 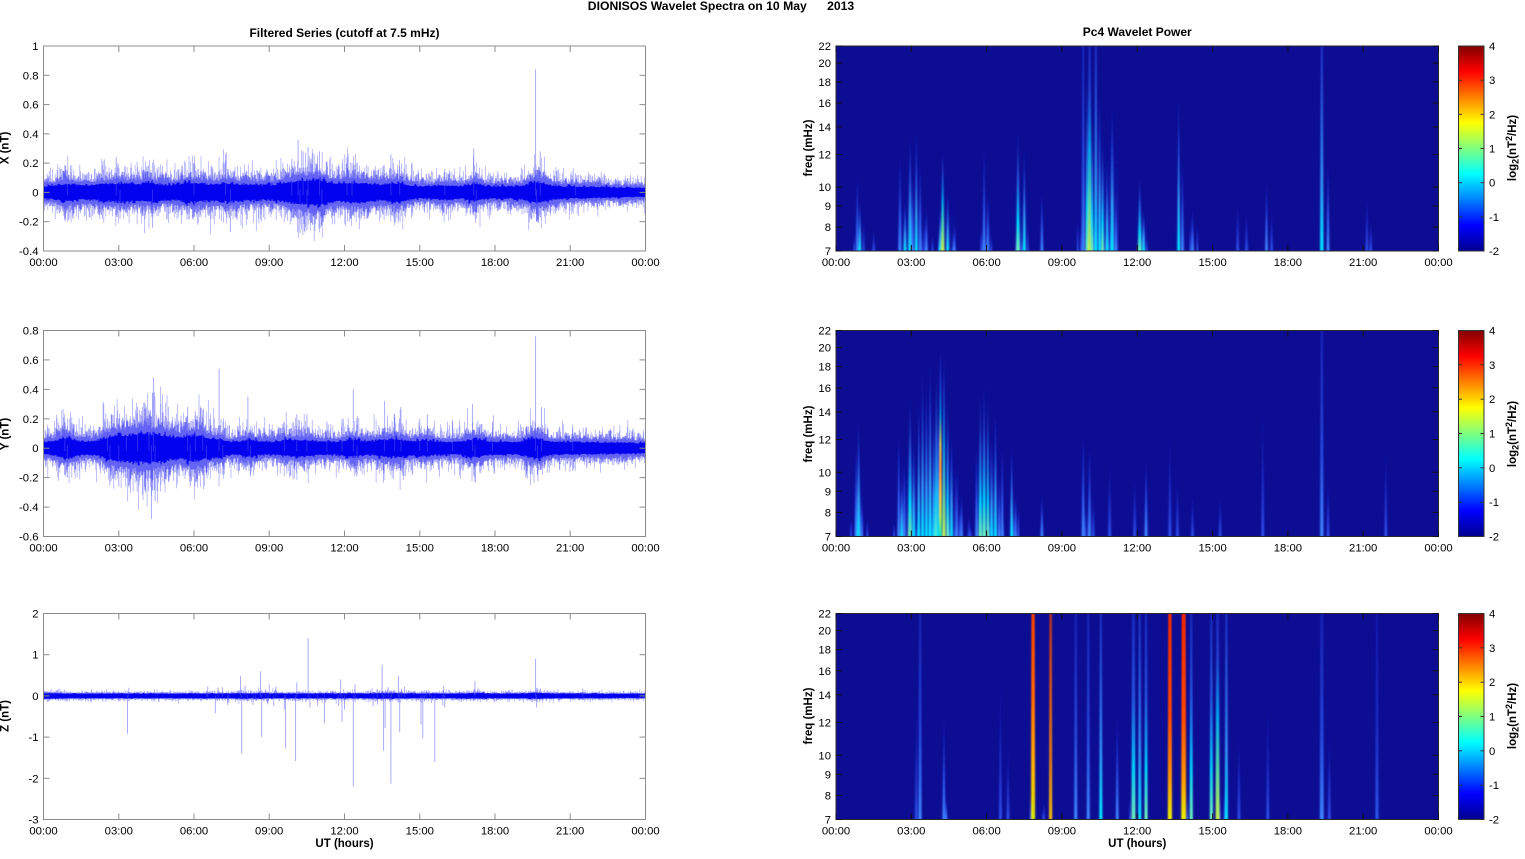 I want to click on svg-text: 4, so click(x=1492, y=615).